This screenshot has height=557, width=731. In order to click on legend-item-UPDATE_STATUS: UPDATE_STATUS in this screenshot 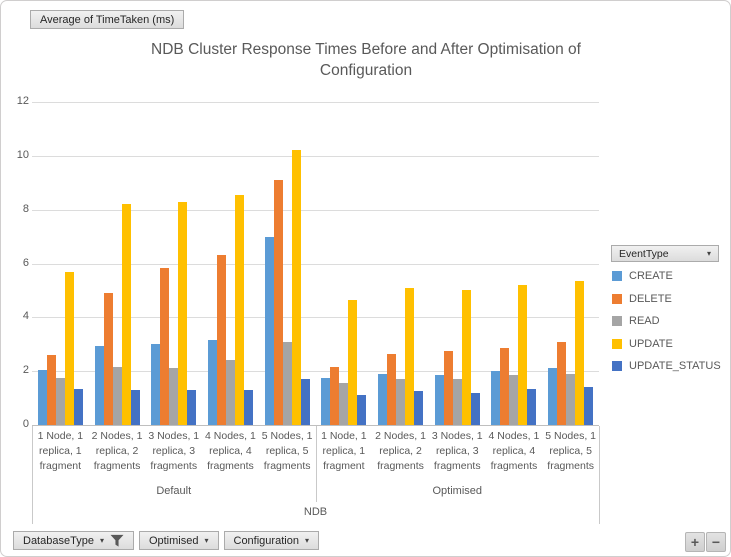, I will do `click(671, 366)`.